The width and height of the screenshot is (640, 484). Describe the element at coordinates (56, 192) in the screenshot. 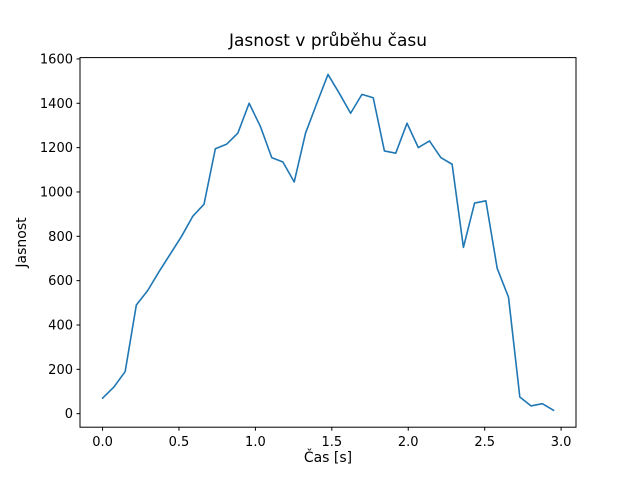

I see `y-tick-label: 1000` at that location.